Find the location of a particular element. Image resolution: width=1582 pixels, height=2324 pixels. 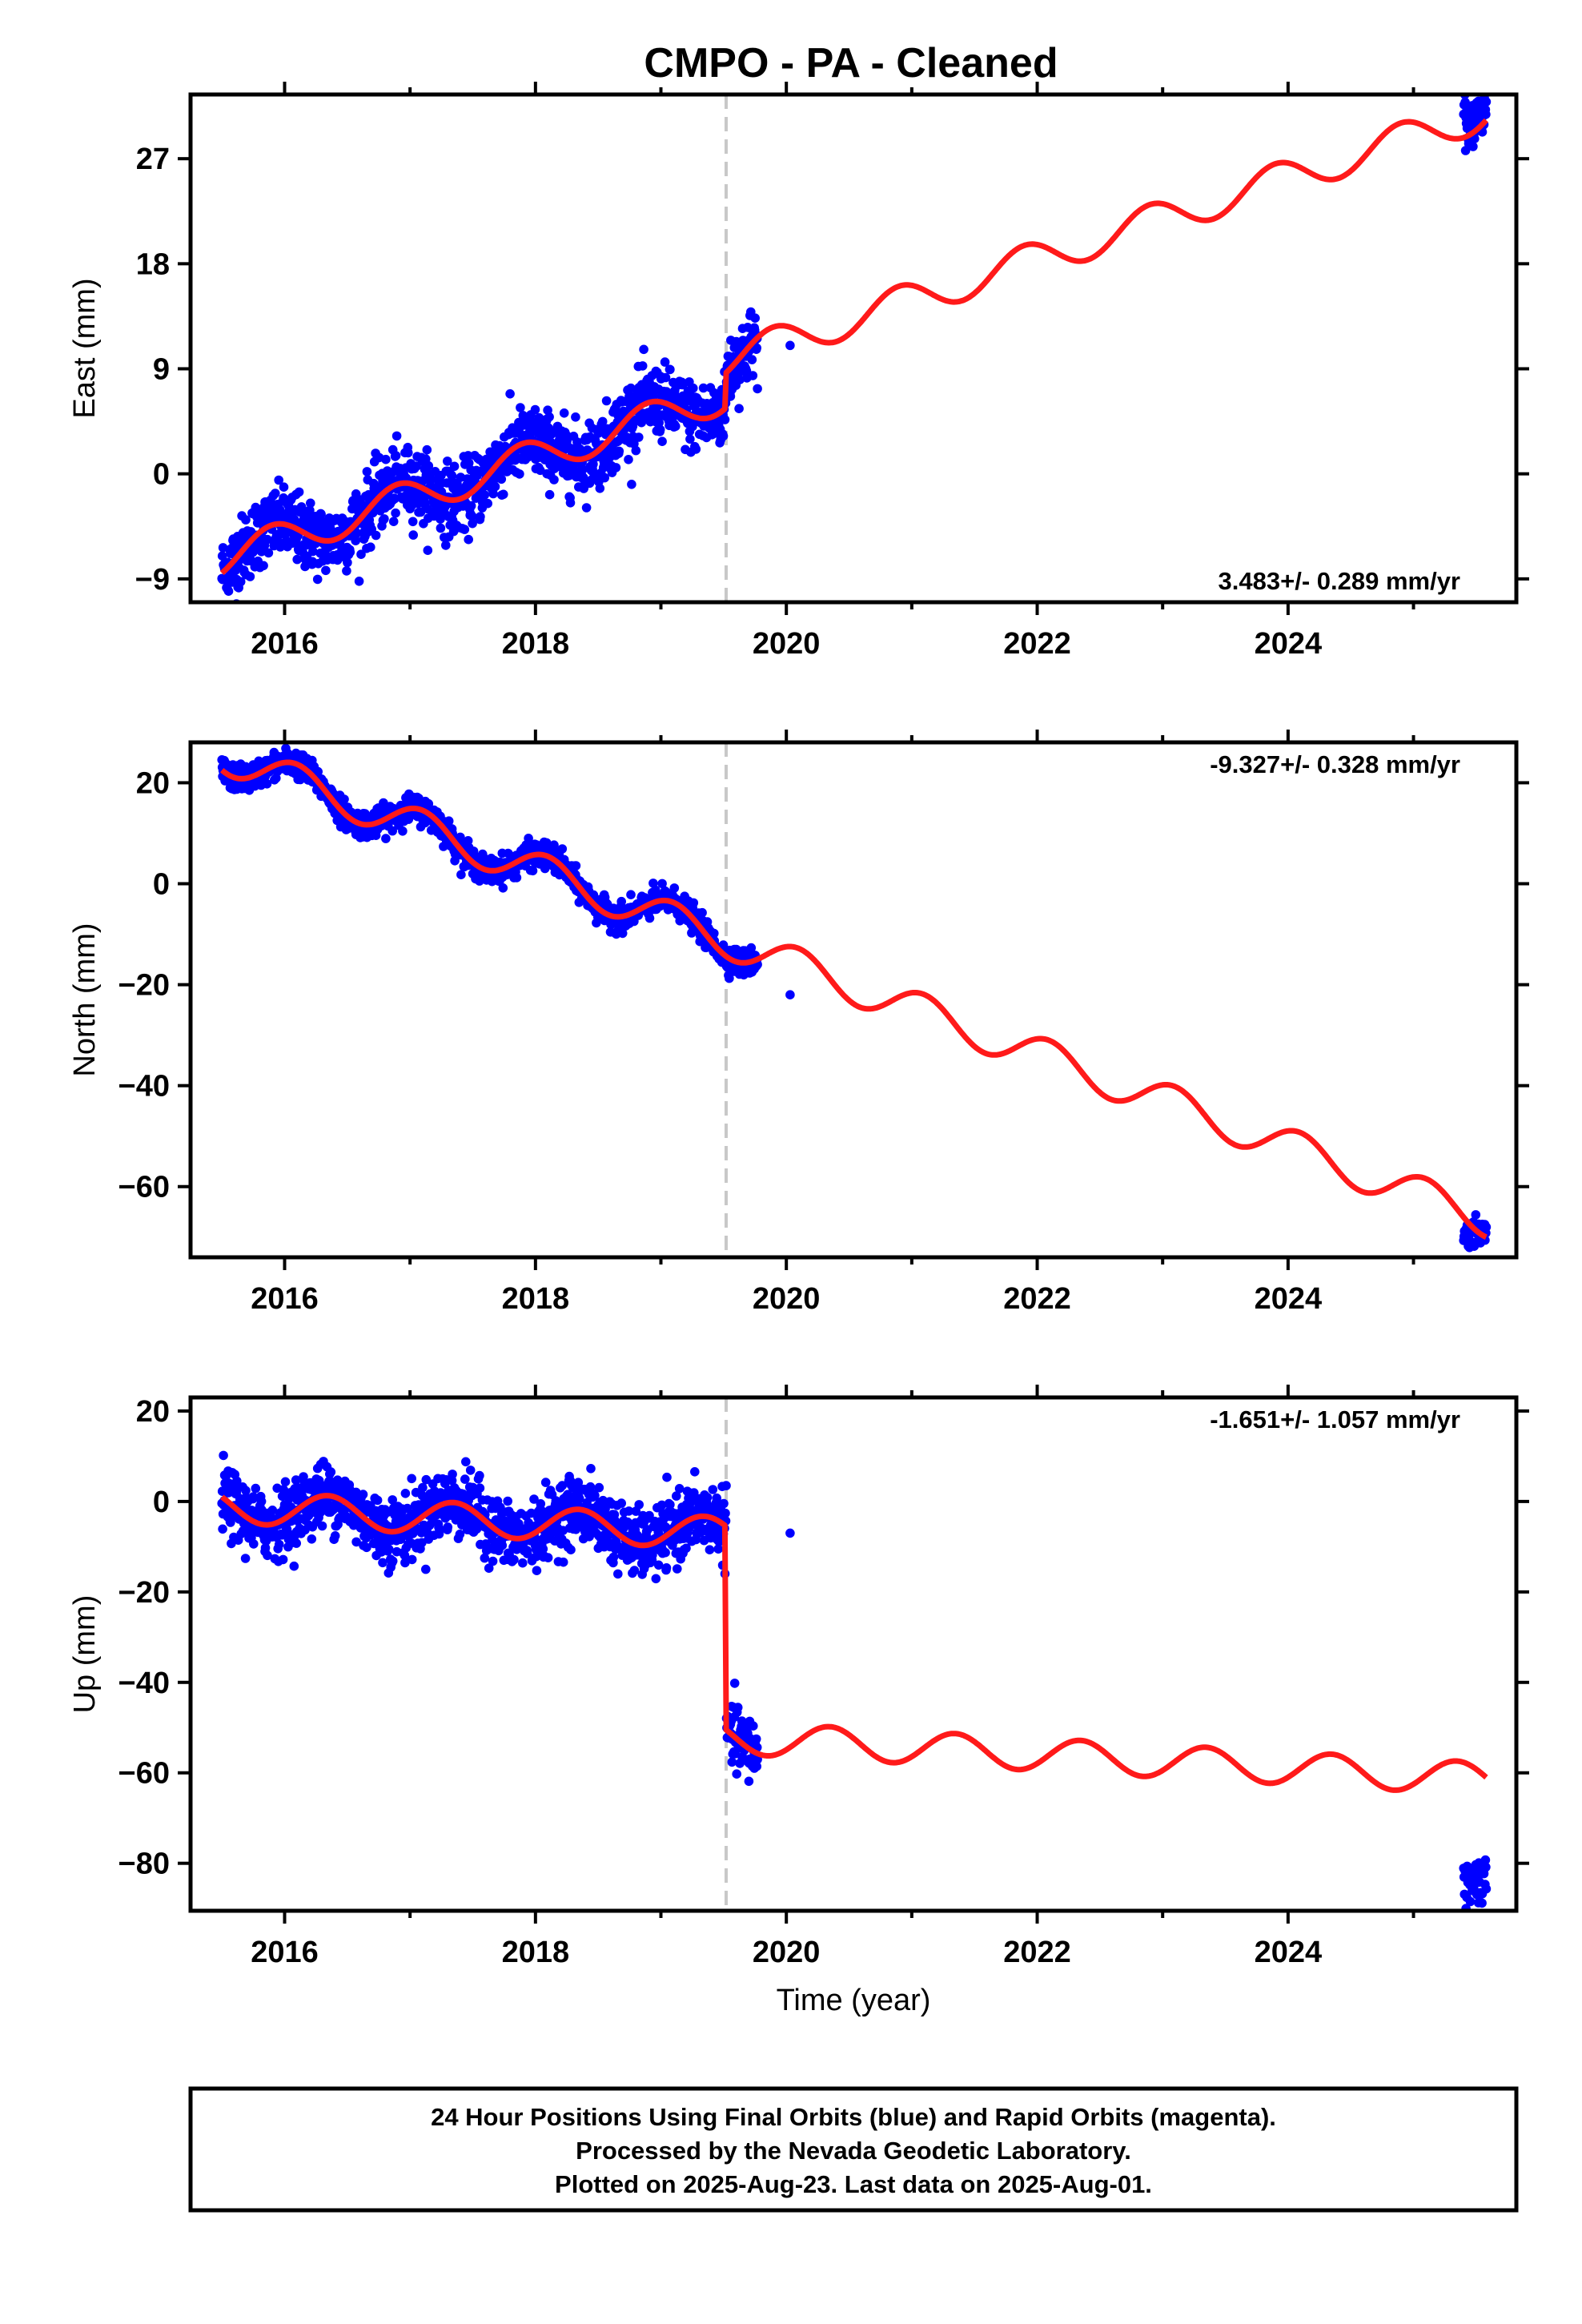

y-tick-label: 20 is located at coordinates (153, 1412).